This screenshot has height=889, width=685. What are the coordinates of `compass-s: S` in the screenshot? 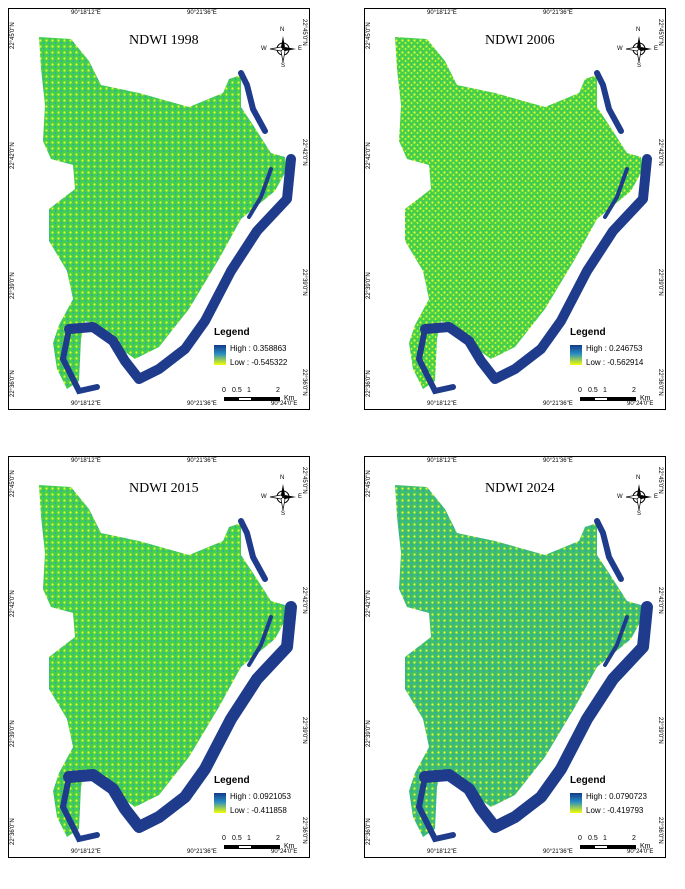 It's located at (639, 514).